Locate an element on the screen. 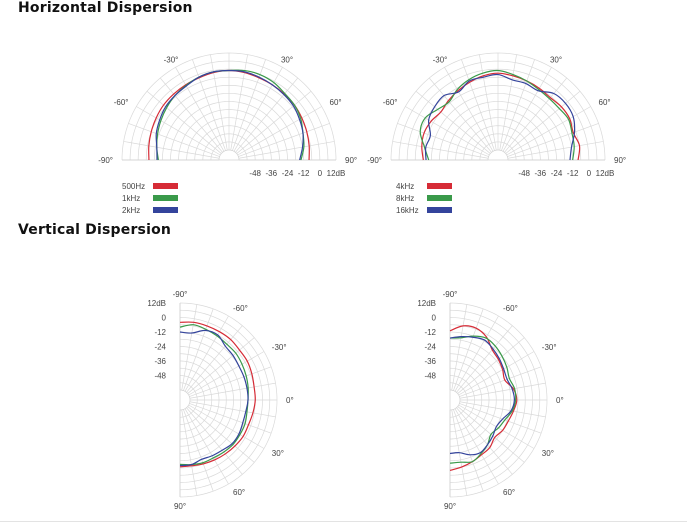 Image resolution: width=687 pixels, height=525 pixels. series-line-16khz is located at coordinates (500, 117).